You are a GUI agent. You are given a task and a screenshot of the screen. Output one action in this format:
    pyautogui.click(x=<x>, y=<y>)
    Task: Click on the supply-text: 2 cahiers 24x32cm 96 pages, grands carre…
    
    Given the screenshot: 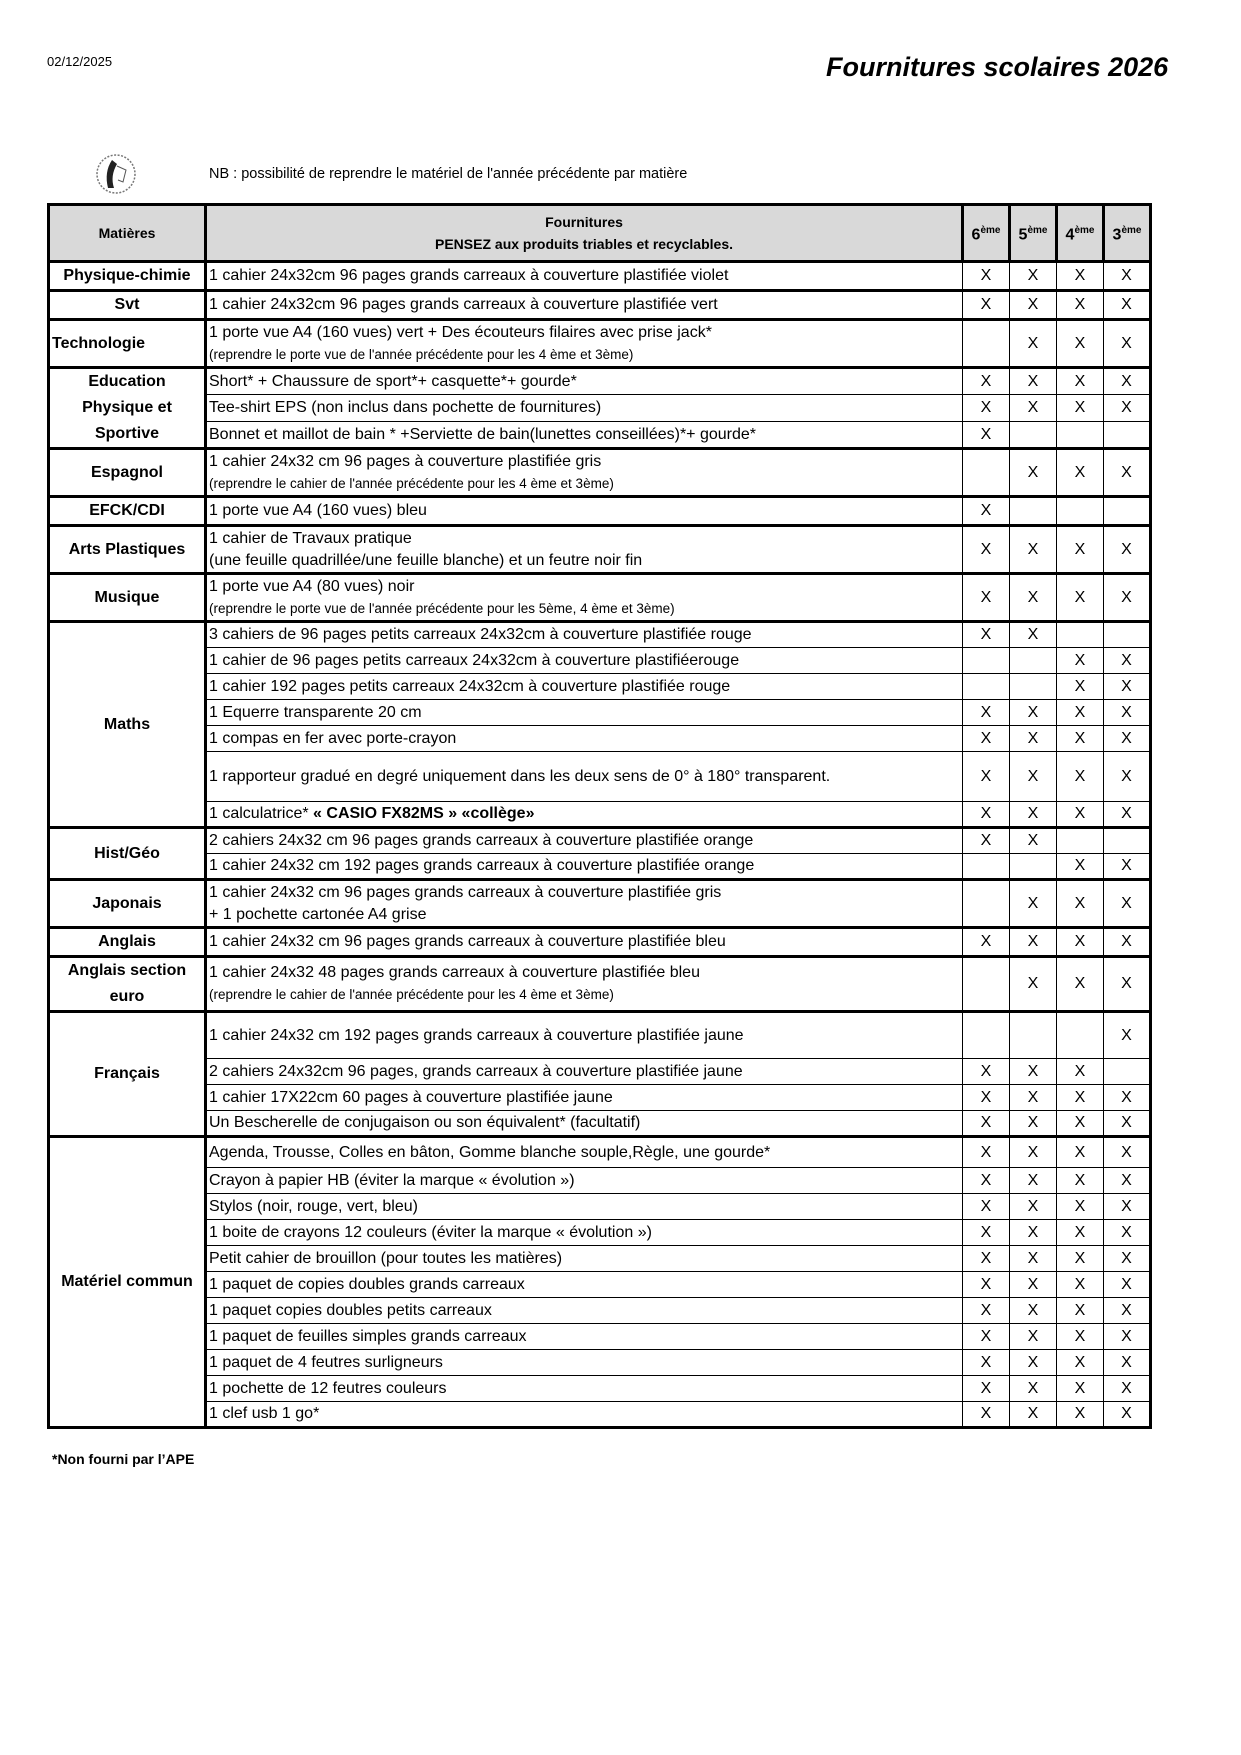 What is the action you would take?
    pyautogui.click(x=584, y=1072)
    